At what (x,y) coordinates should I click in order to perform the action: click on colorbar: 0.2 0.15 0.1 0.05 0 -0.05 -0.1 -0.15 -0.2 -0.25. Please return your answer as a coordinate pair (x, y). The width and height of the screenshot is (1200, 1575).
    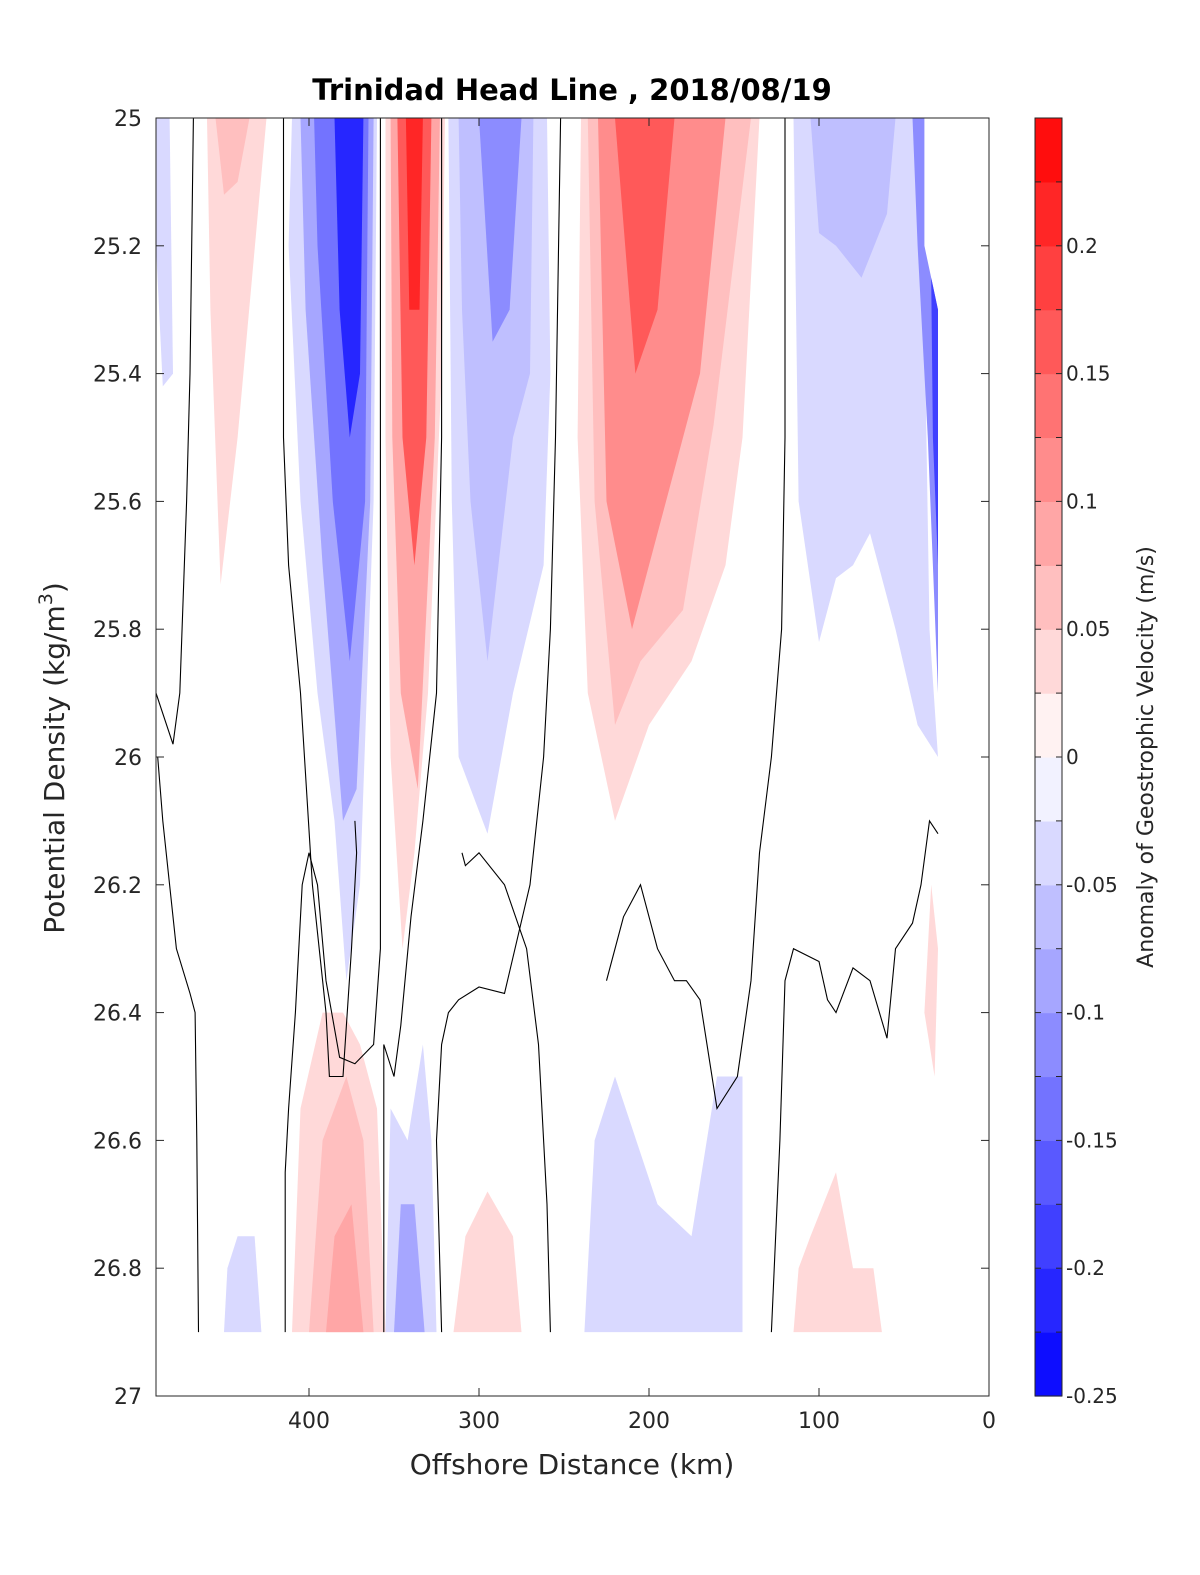
    Looking at the image, I should click on (1076, 762).